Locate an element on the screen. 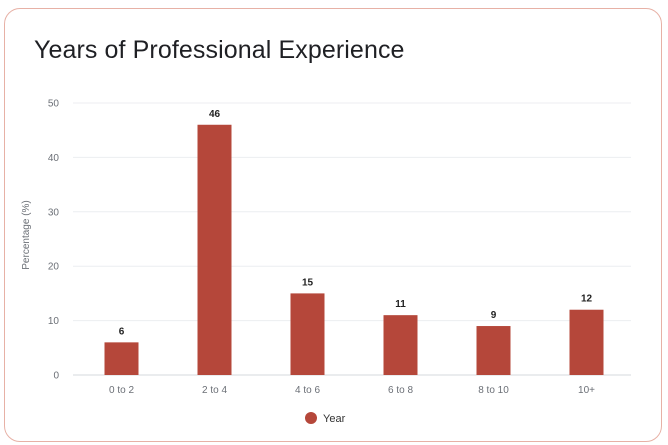 The image size is (668, 445). bar-value-label: 6 is located at coordinates (122, 331).